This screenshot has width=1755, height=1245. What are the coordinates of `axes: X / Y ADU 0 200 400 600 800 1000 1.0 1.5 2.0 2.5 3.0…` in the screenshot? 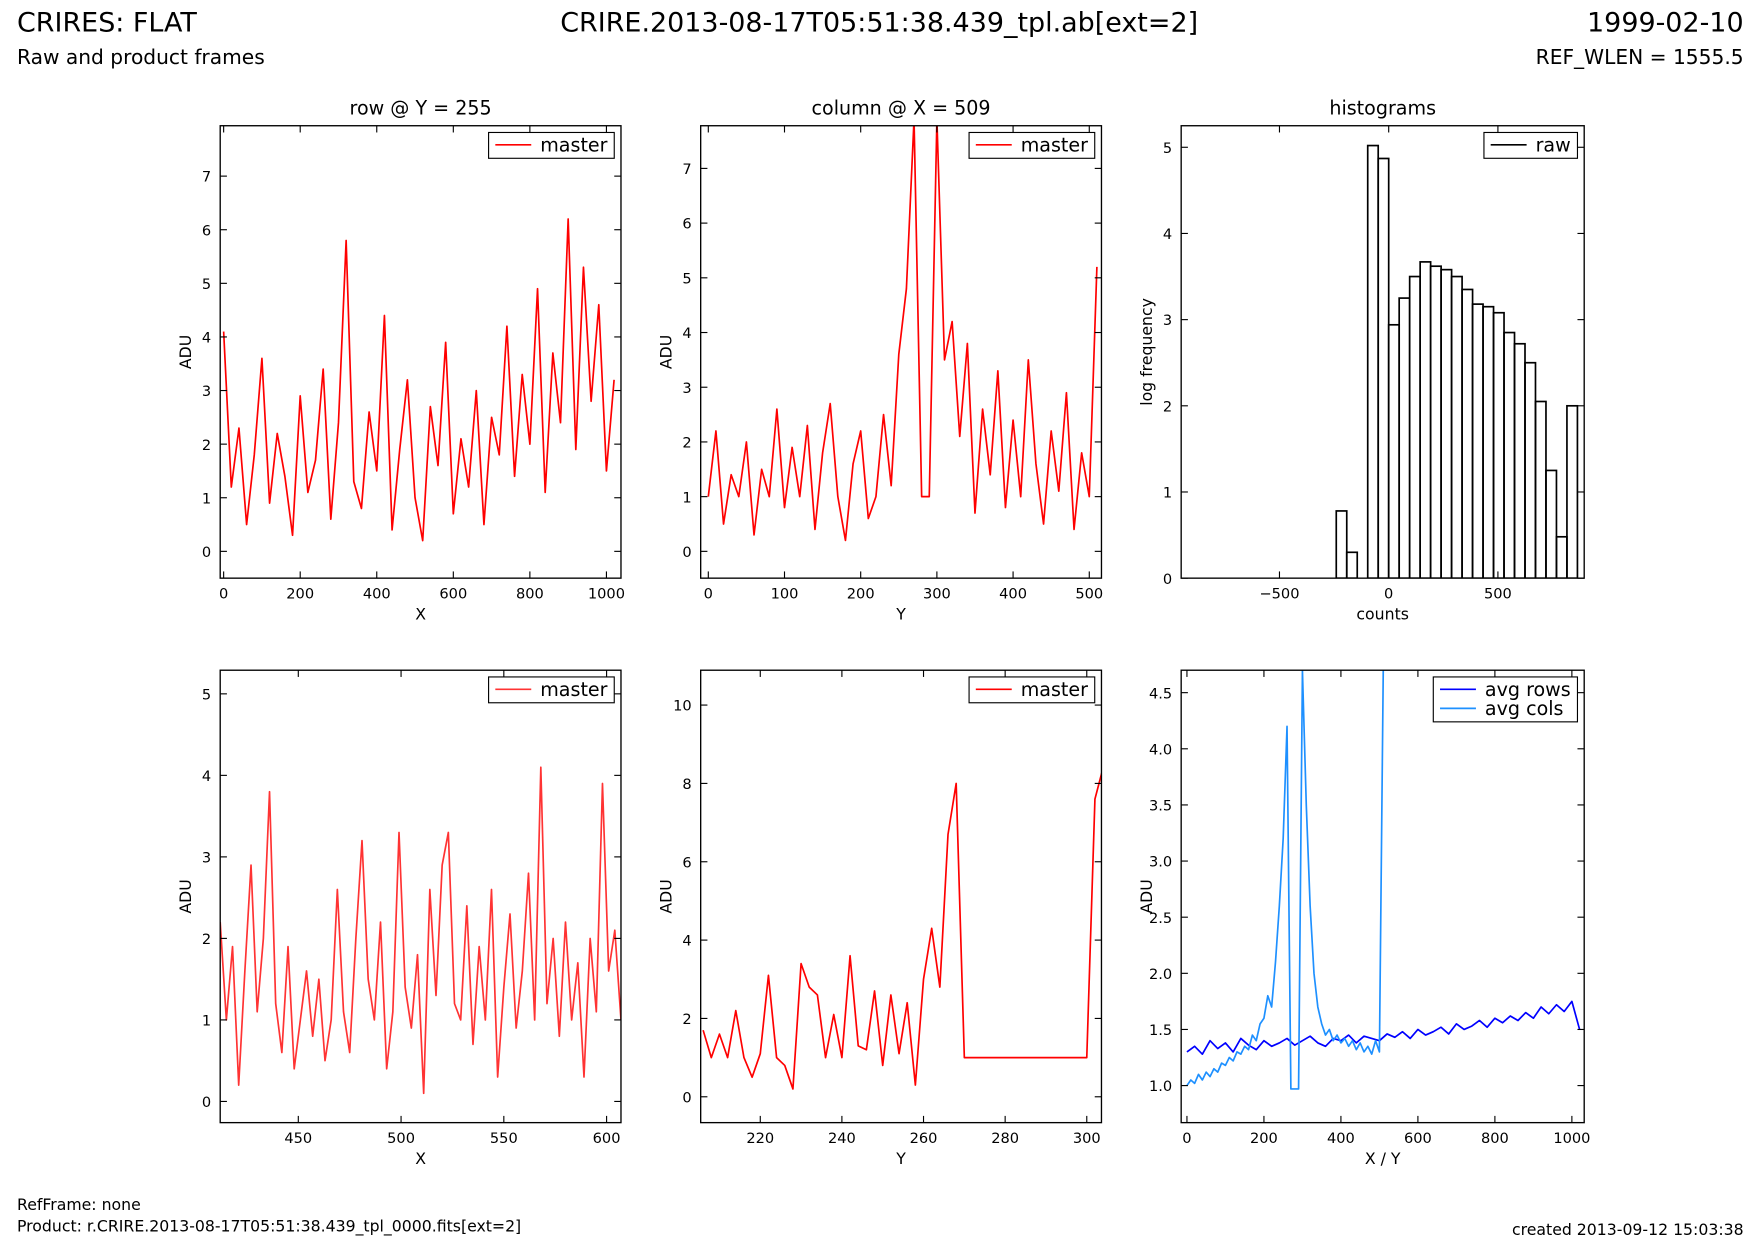 It's located at (1363, 918).